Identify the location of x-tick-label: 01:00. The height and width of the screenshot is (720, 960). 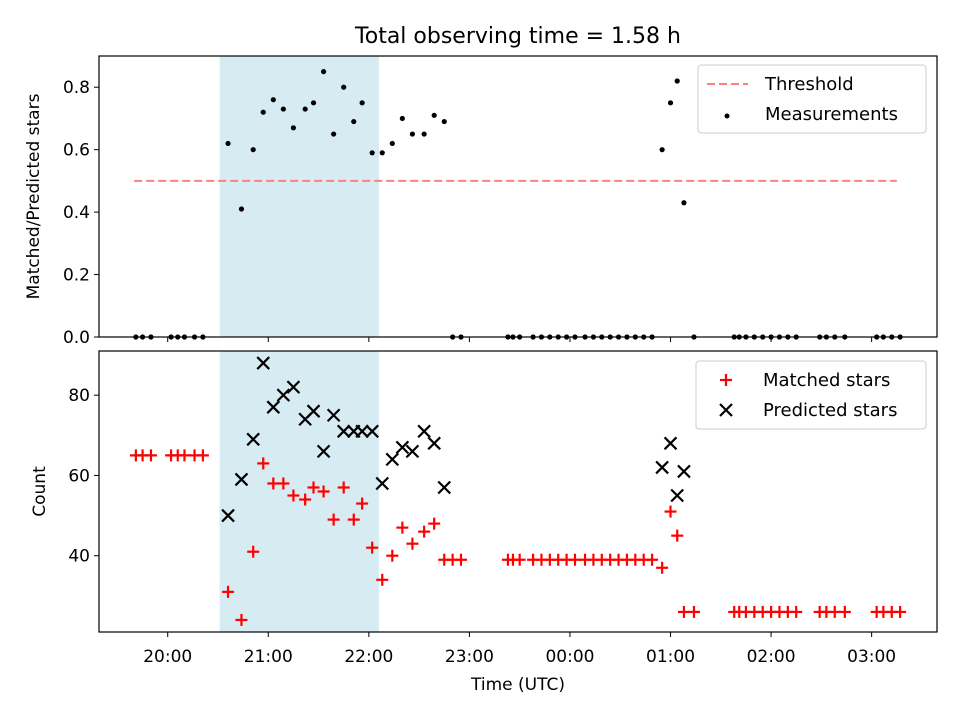
(670, 657).